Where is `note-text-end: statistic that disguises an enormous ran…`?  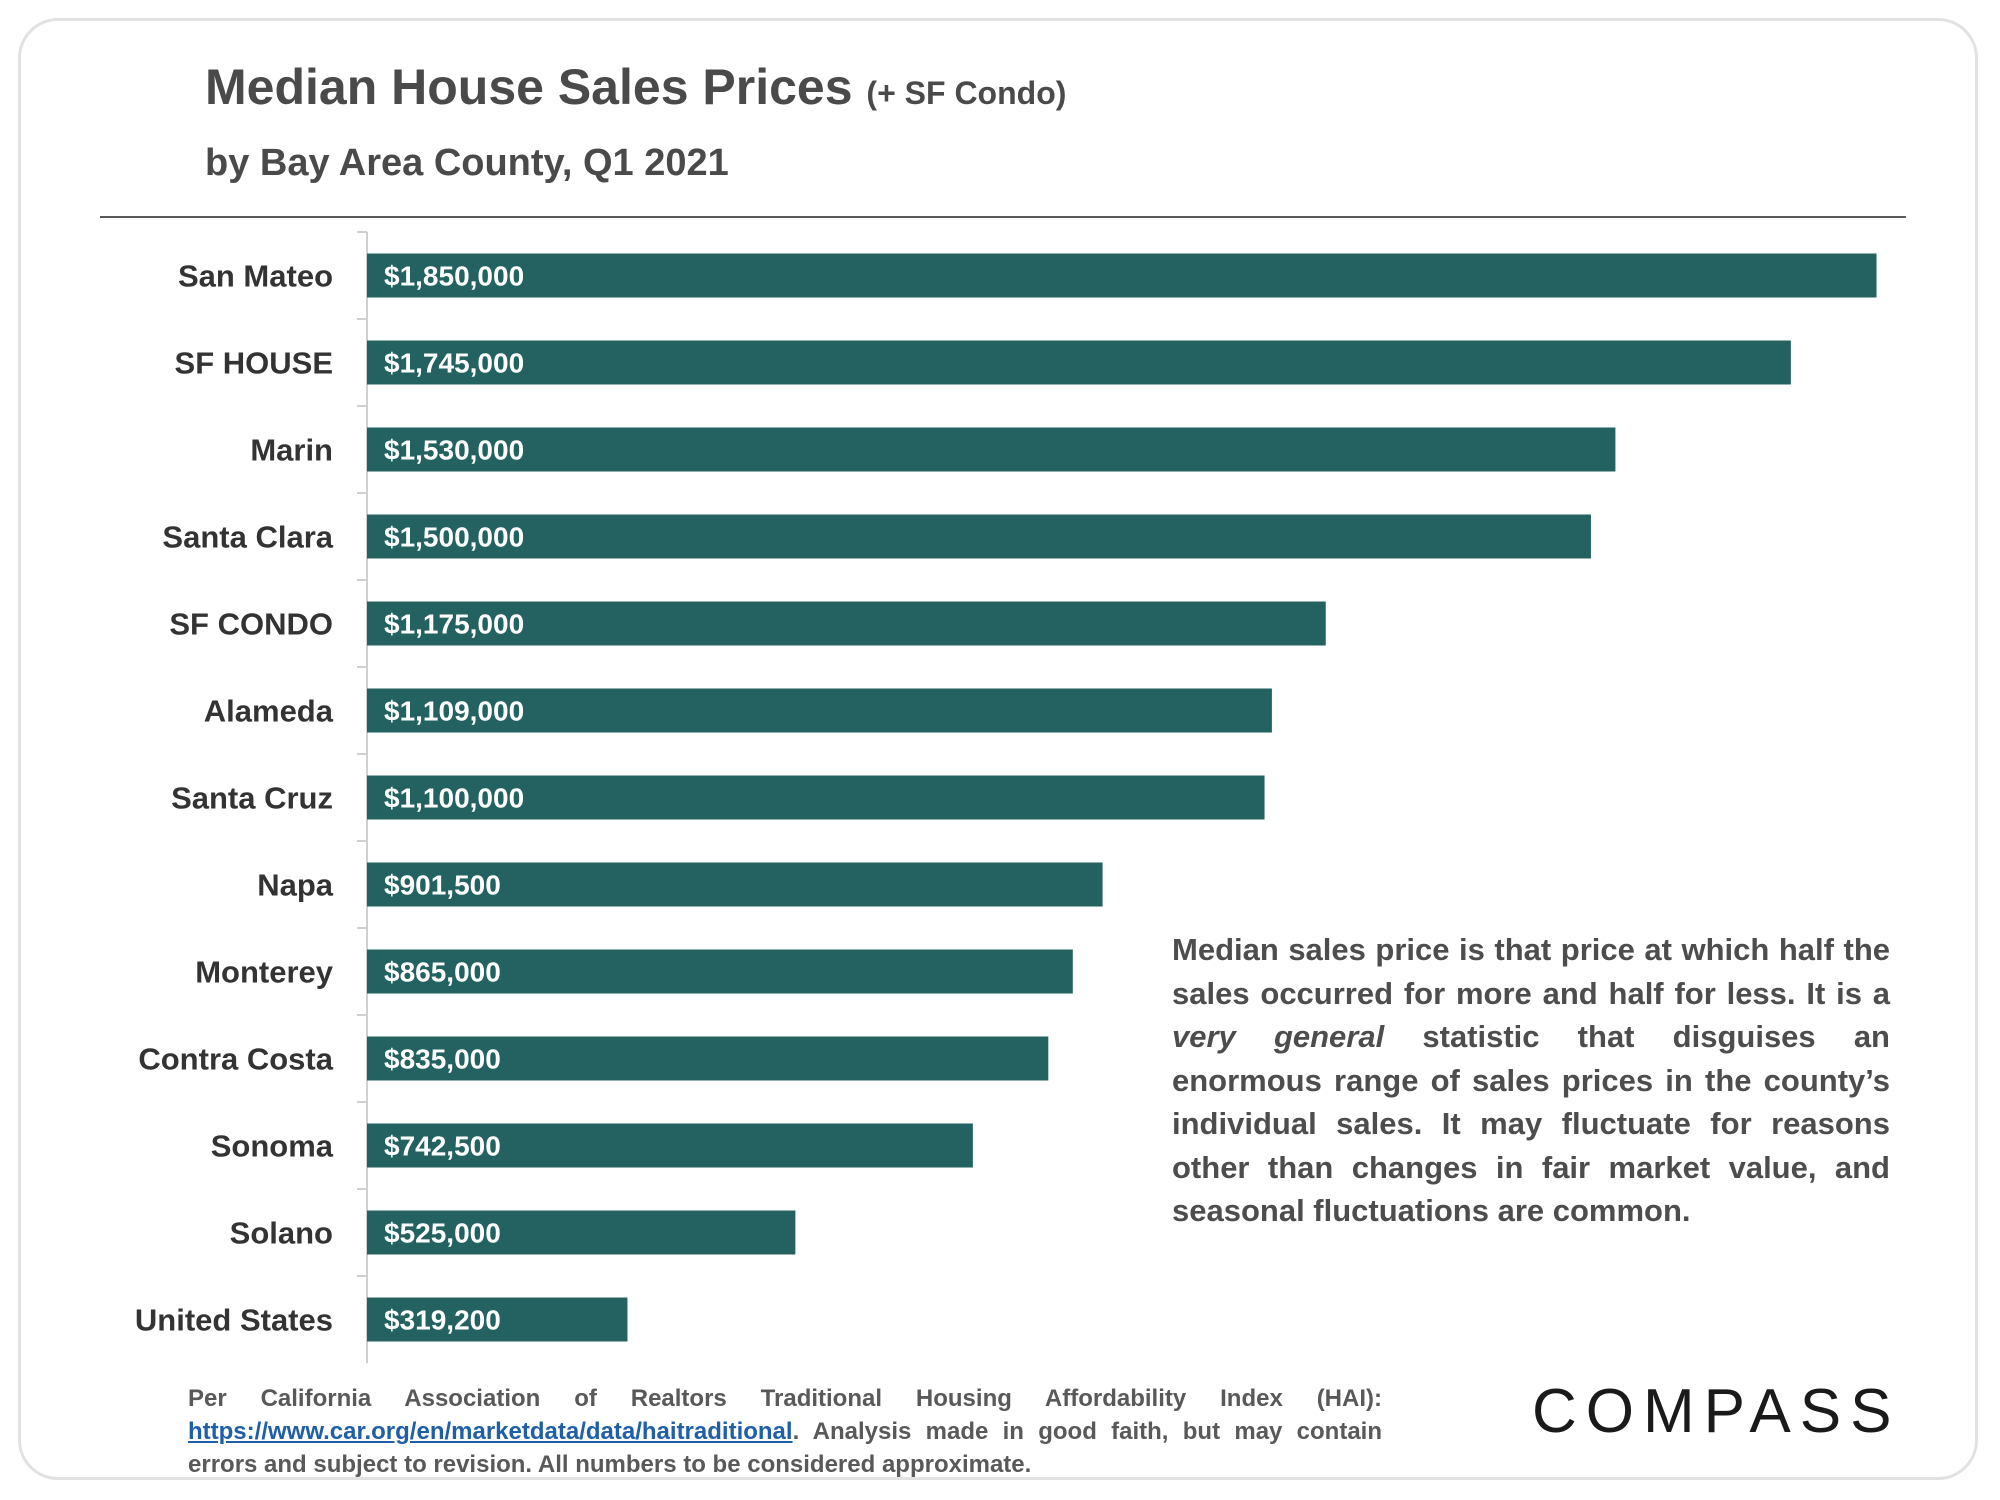 note-text-end: statistic that disguises an enormous ran… is located at coordinates (1531, 1123).